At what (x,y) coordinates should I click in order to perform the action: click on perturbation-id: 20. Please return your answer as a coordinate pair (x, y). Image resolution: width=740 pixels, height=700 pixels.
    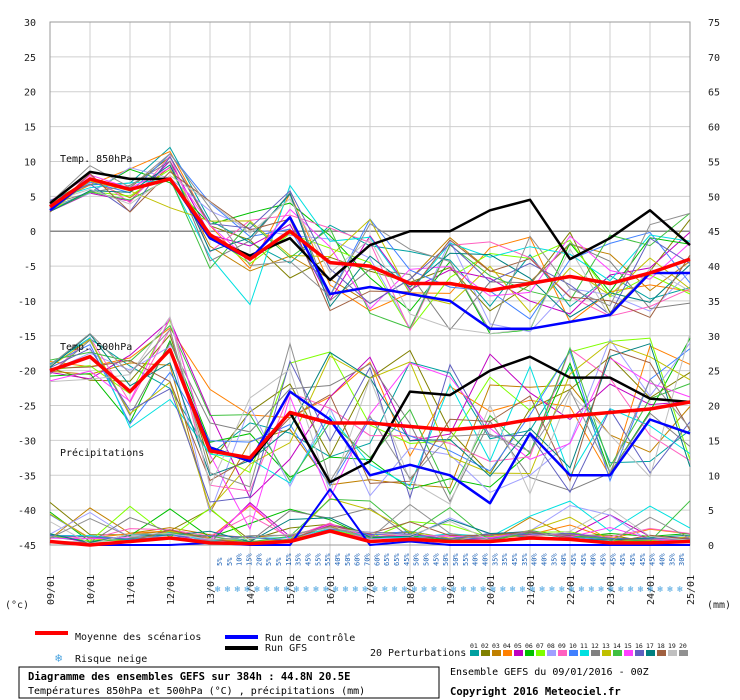
    Looking at the image, I should click on (683, 646).